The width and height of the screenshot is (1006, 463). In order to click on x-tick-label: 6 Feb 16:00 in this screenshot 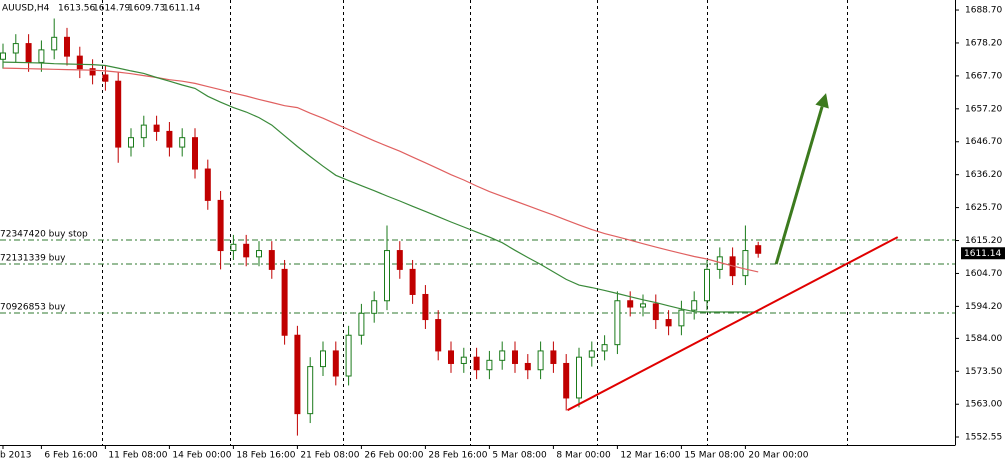, I will do `click(71, 456)`.